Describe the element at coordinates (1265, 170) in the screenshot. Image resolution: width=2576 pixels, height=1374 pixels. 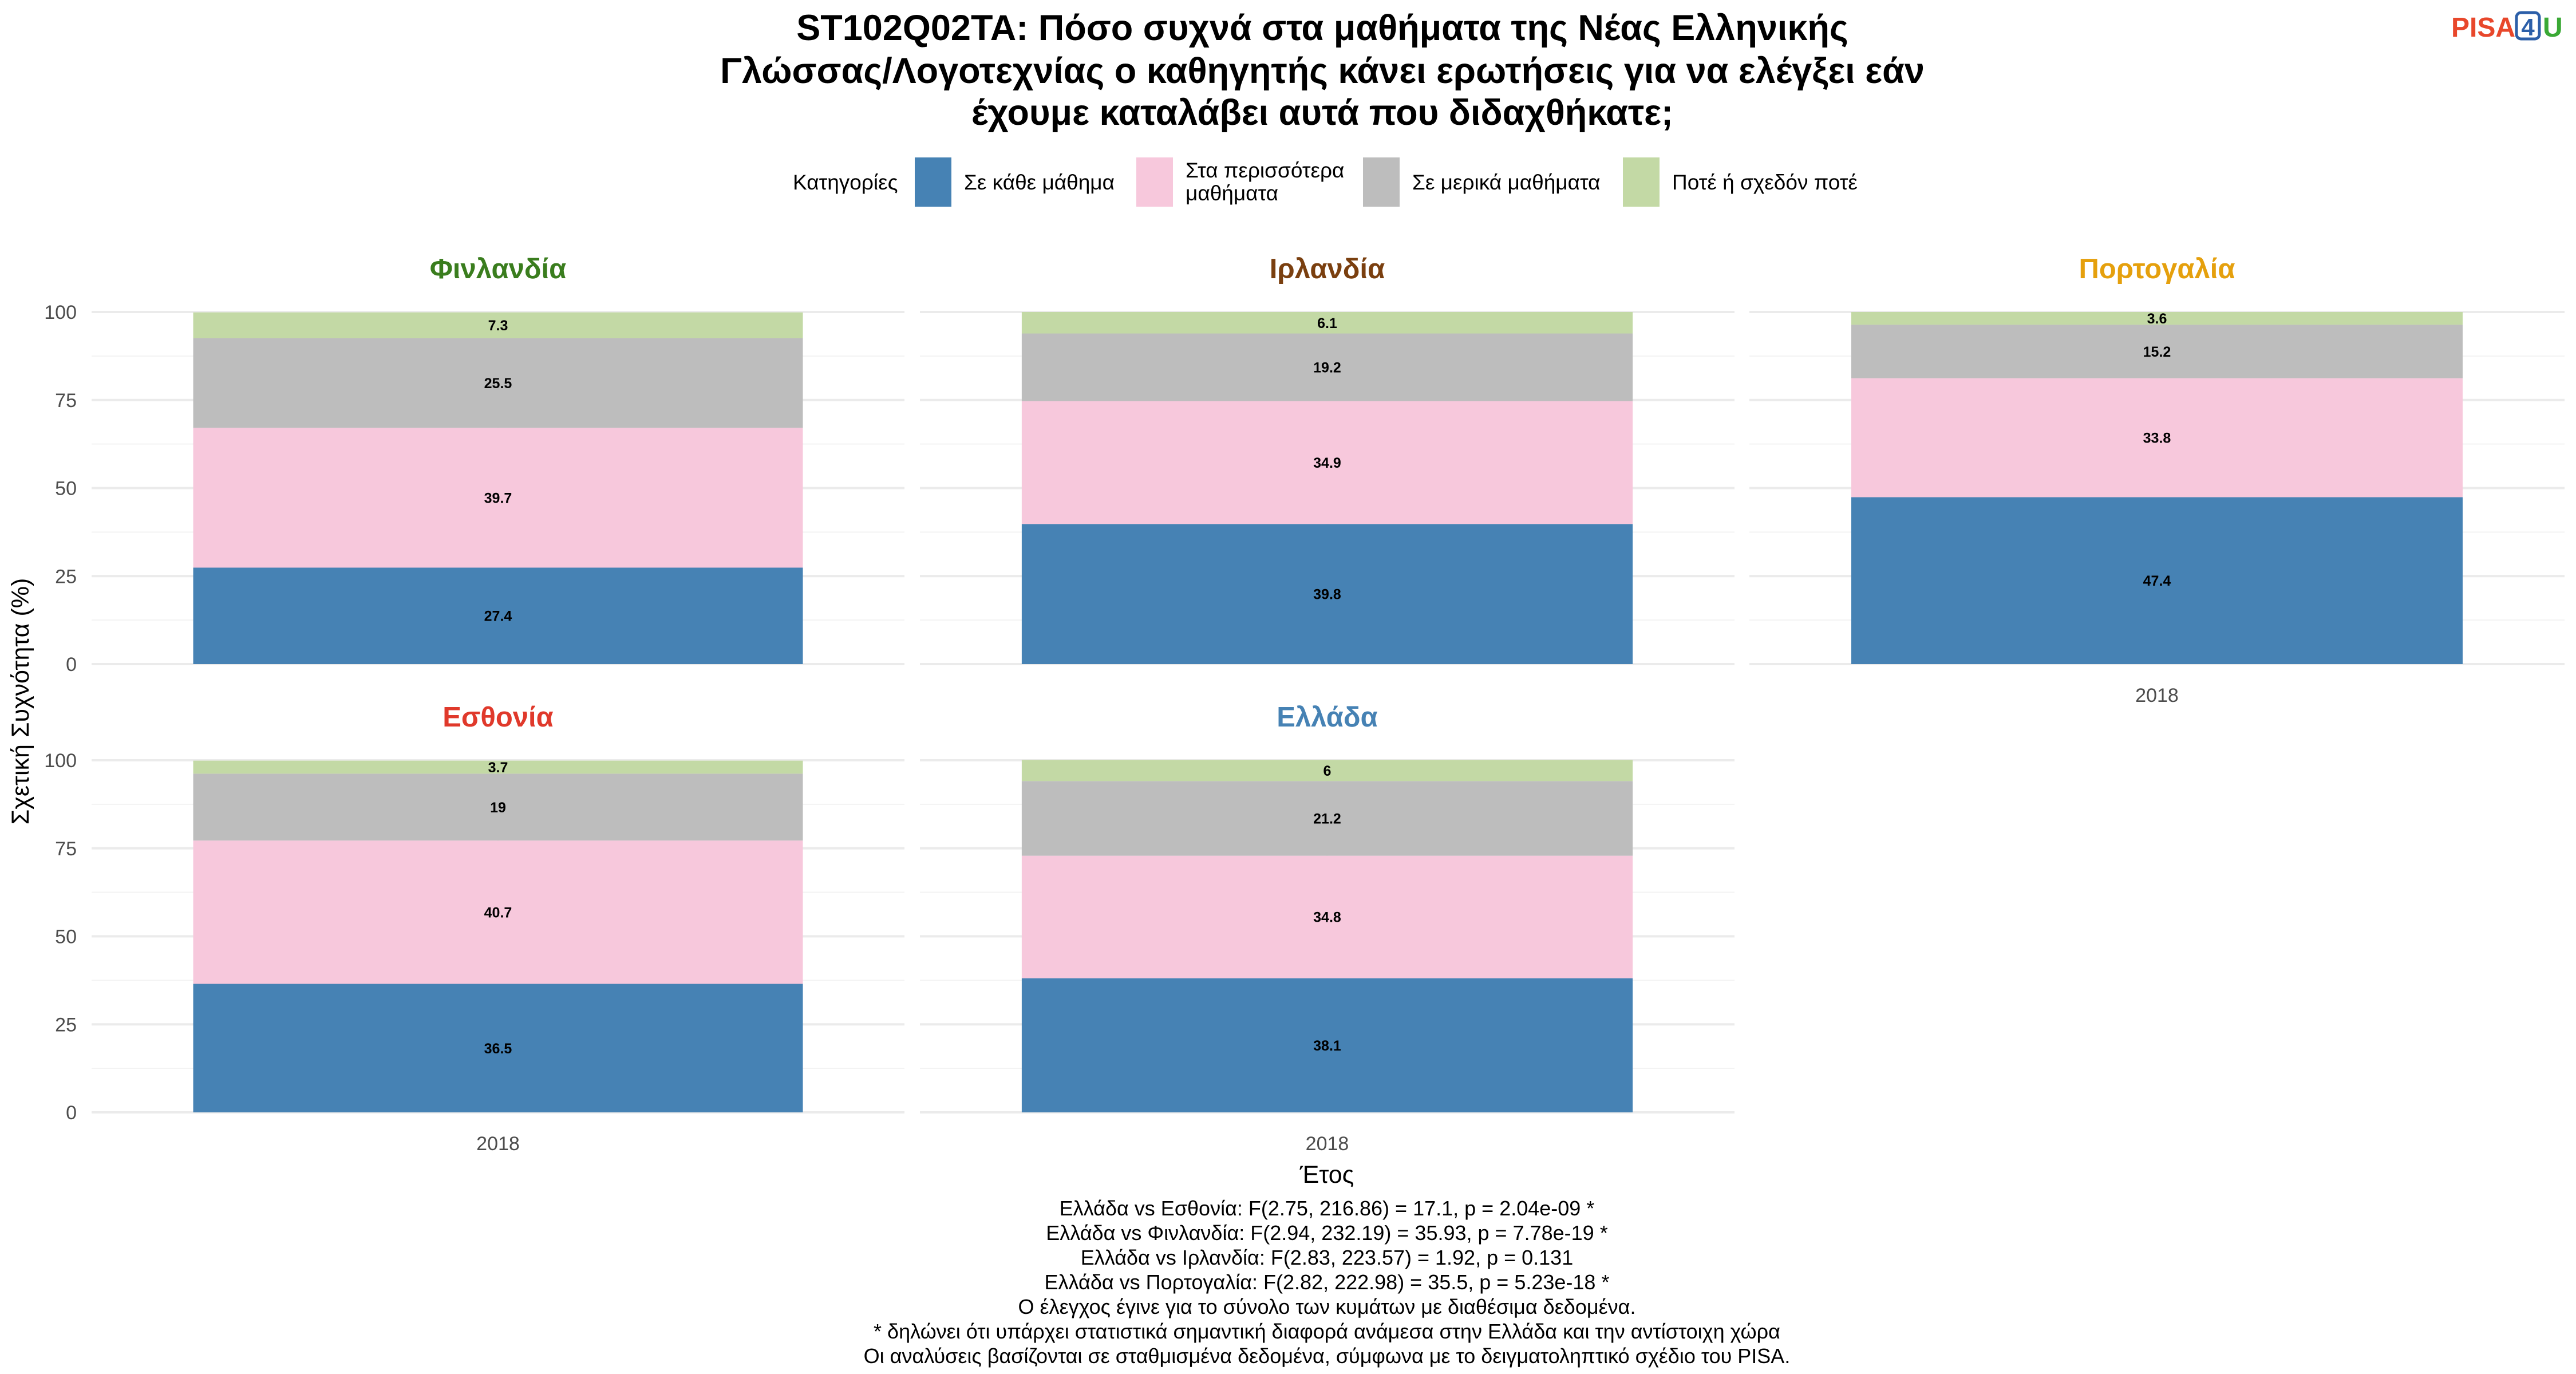
I see `legend-label: Στα περισσότερα` at that location.